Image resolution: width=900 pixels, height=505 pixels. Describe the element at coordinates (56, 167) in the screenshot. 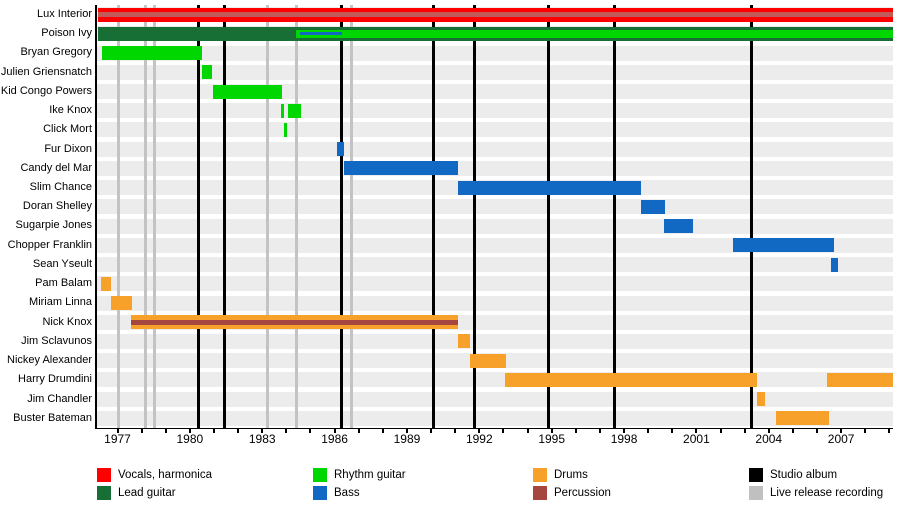

I see `member-label: Candy del Mar` at that location.